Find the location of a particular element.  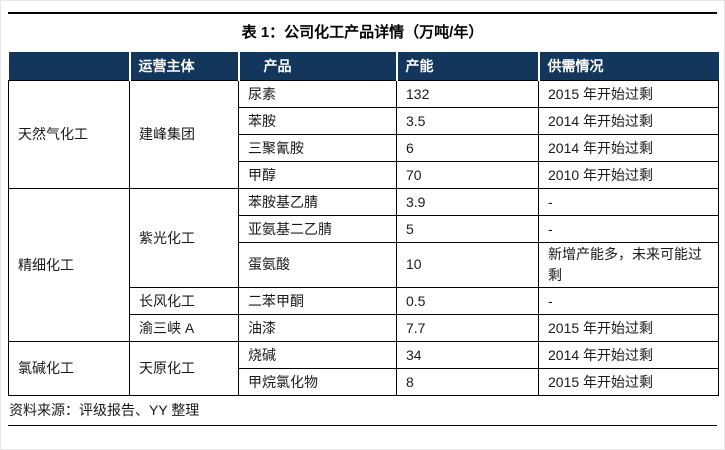

product-cell: 烧碱 is located at coordinates (317, 354).